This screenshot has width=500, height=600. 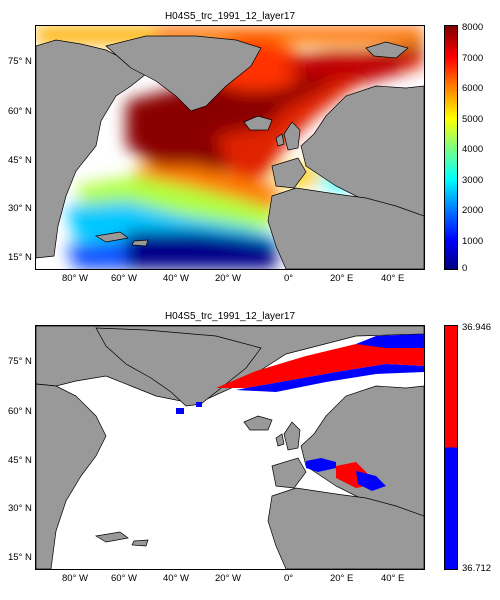 What do you see at coordinates (75, 278) in the screenshot?
I see `top-lon-tick-80w: 80° W` at bounding box center [75, 278].